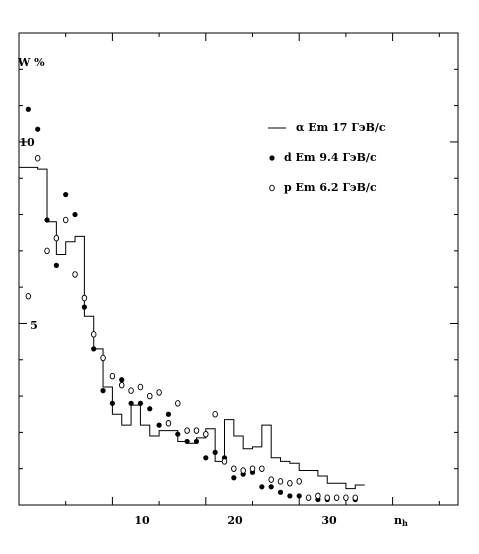 This screenshot has height=554, width=479. Describe the element at coordinates (235, 520) in the screenshot. I see `x-tick-label-20: 20` at that location.